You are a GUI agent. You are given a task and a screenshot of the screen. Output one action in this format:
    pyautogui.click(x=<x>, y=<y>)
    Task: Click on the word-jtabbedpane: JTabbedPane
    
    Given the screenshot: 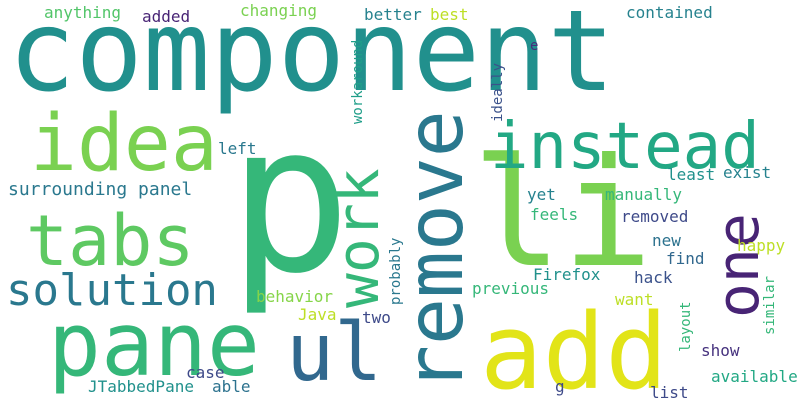 What is the action you would take?
    pyautogui.click(x=141, y=386)
    